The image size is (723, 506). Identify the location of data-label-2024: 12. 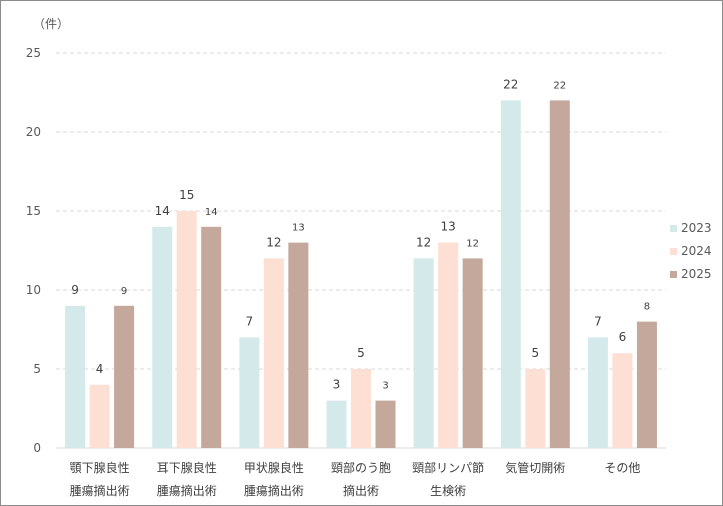
(273, 242).